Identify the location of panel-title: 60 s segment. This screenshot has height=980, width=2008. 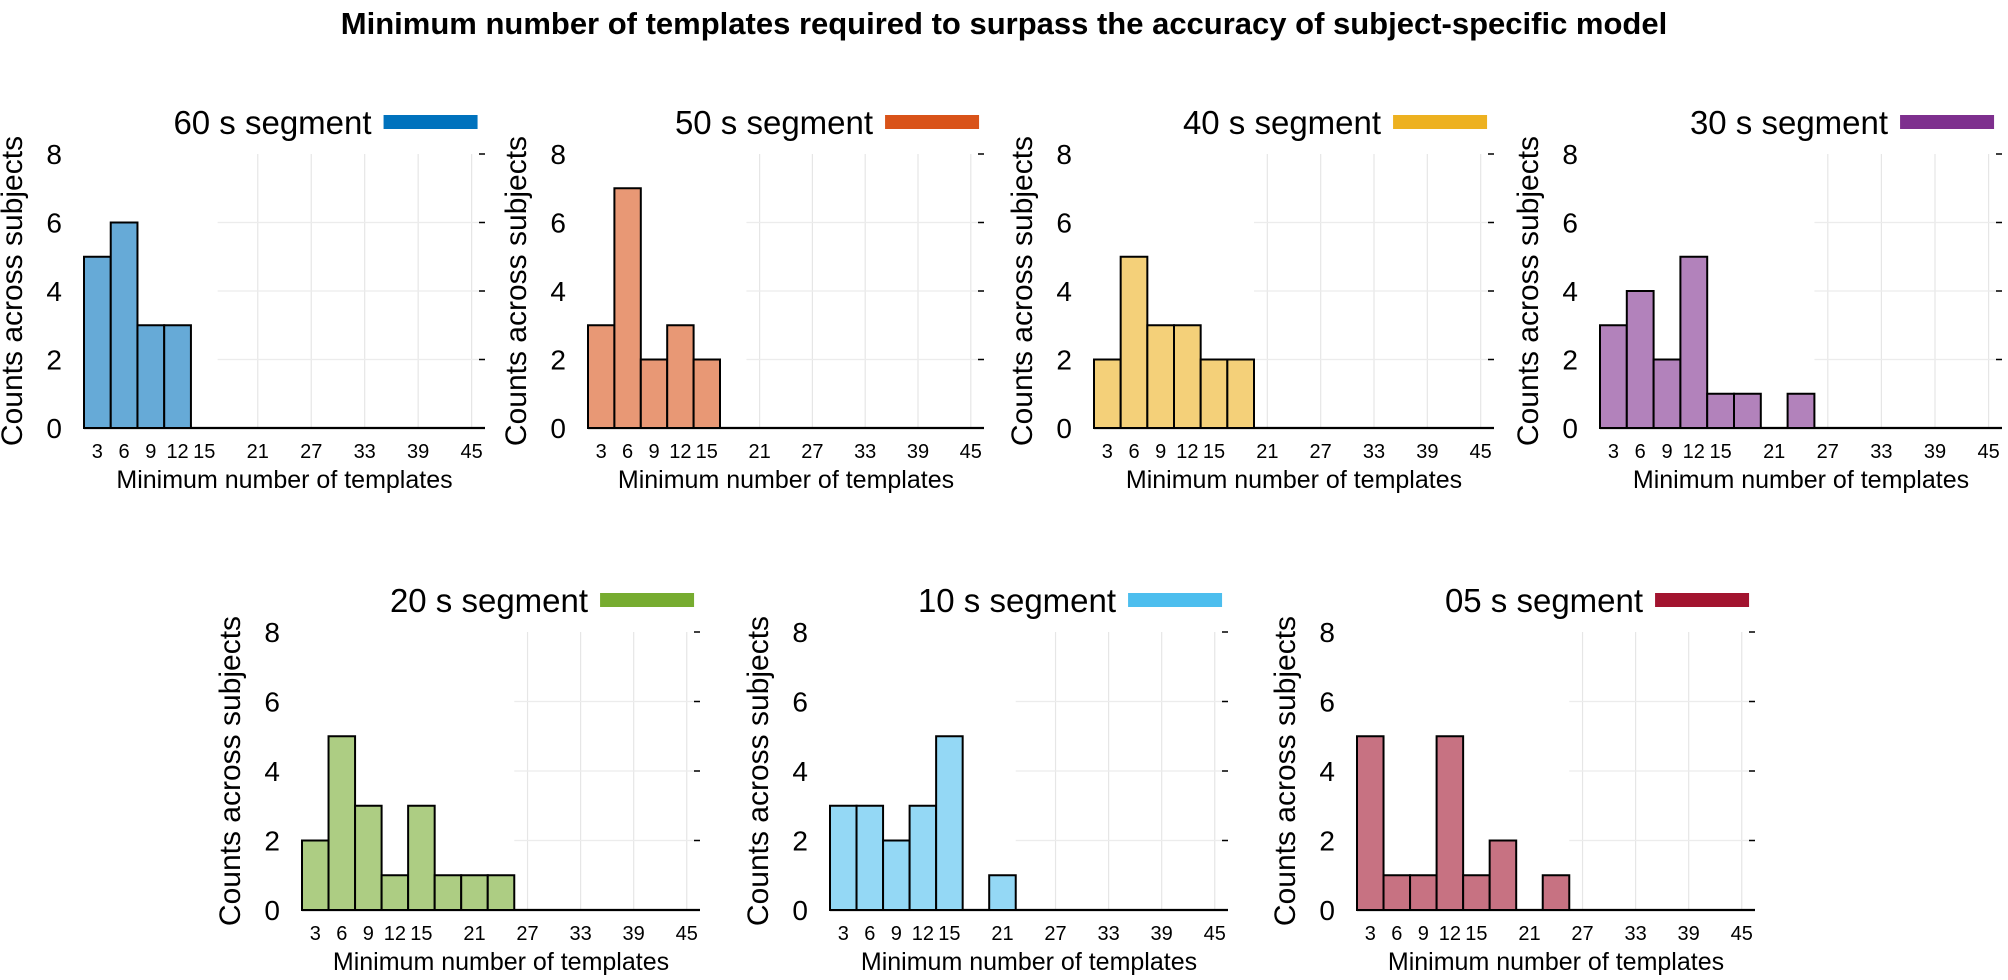
(272, 122).